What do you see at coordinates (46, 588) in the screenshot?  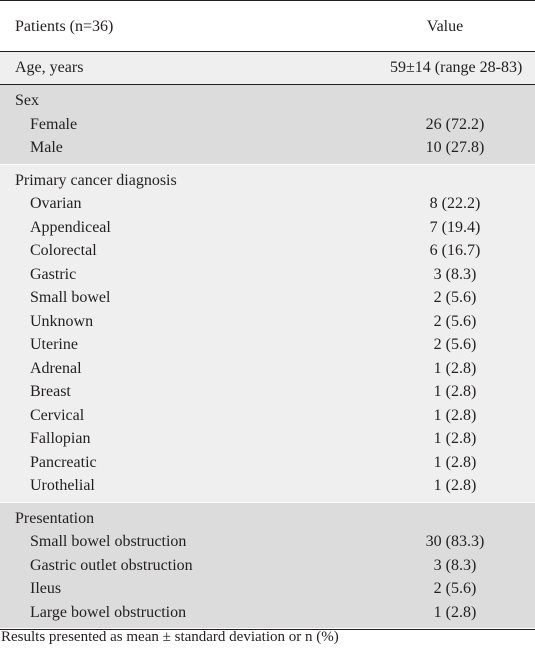 I see `row-label: Ileus` at bounding box center [46, 588].